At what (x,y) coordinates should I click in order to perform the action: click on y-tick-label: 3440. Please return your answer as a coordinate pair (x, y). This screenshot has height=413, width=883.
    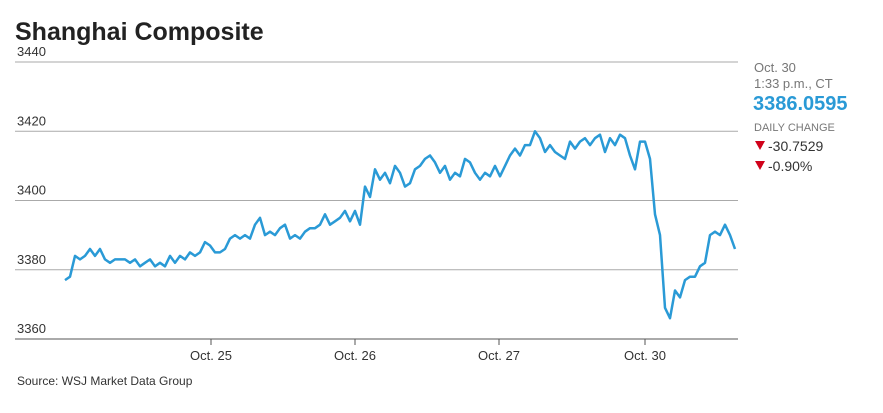
    Looking at the image, I should click on (31, 51).